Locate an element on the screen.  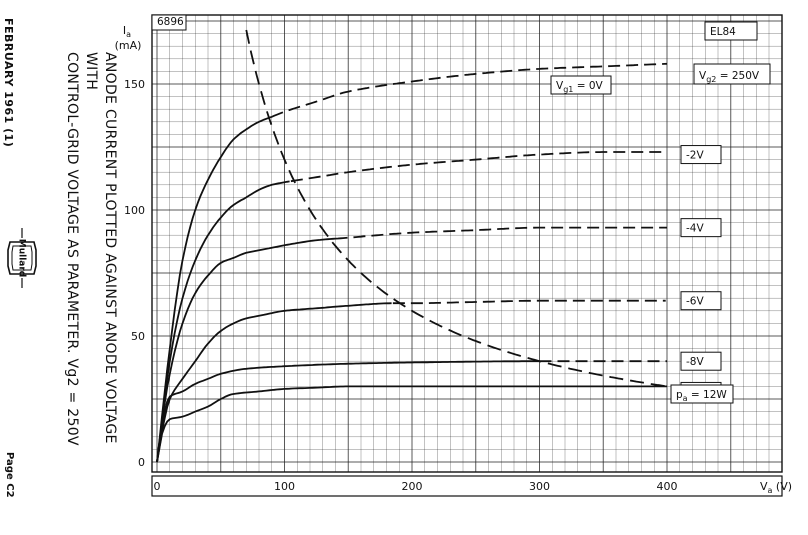
x-tick-label: 100 is located at coordinates (284, 486).